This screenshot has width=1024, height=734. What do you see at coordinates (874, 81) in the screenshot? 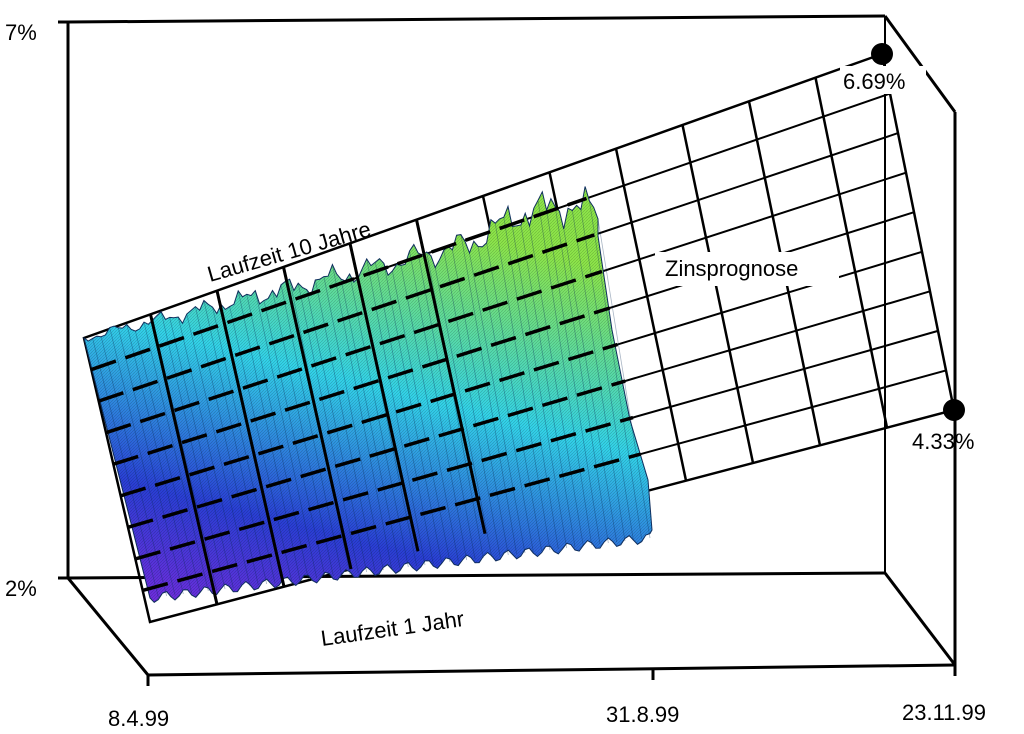
I see `forecast-value-10y: 6.69%` at bounding box center [874, 81].